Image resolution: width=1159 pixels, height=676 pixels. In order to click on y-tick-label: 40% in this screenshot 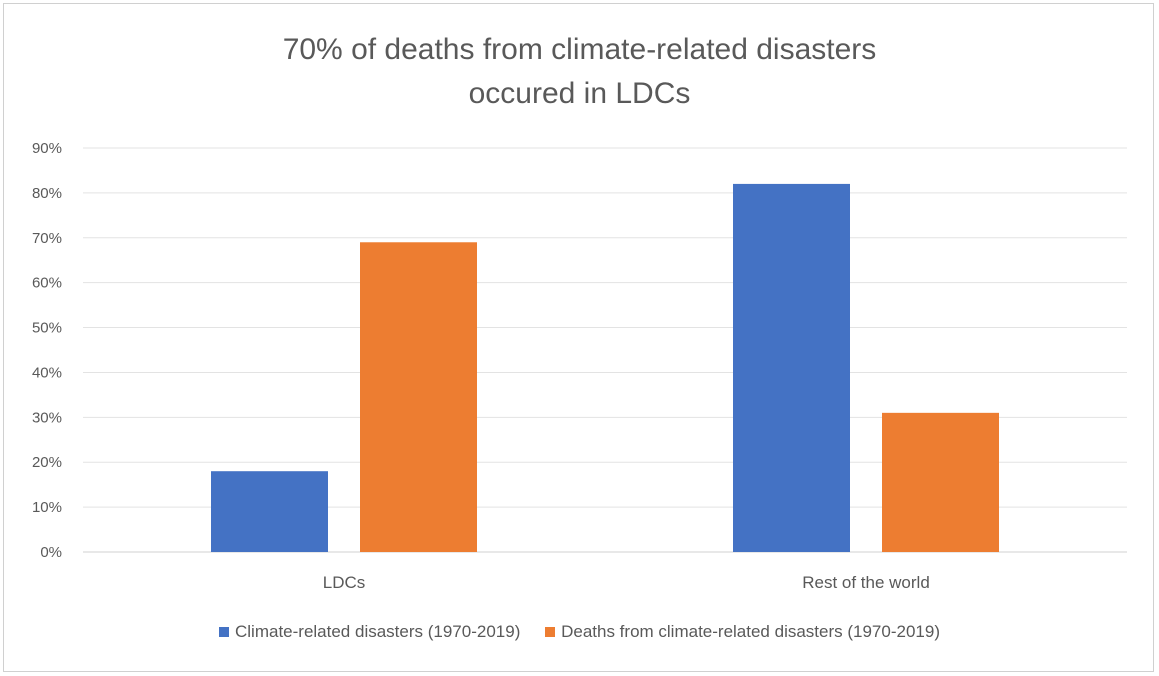, I will do `click(47, 372)`.